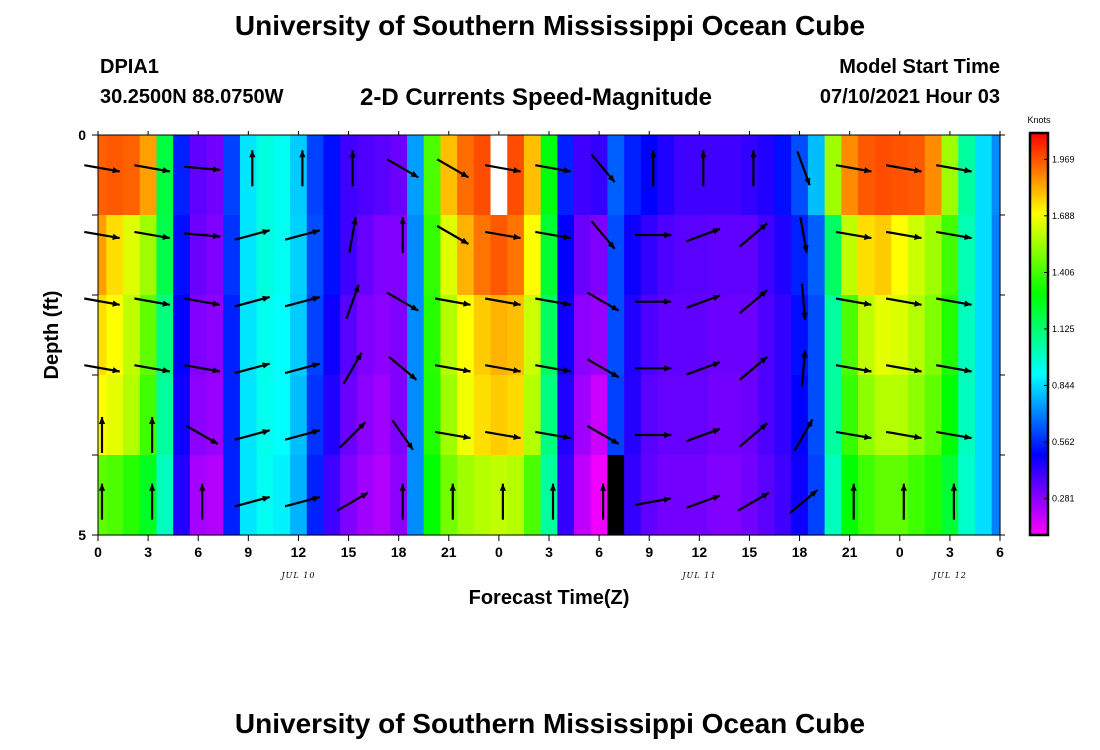 Image resolution: width=1100 pixels, height=750 pixels. Describe the element at coordinates (800, 552) in the screenshot. I see `x-tick-label: 18` at that location.